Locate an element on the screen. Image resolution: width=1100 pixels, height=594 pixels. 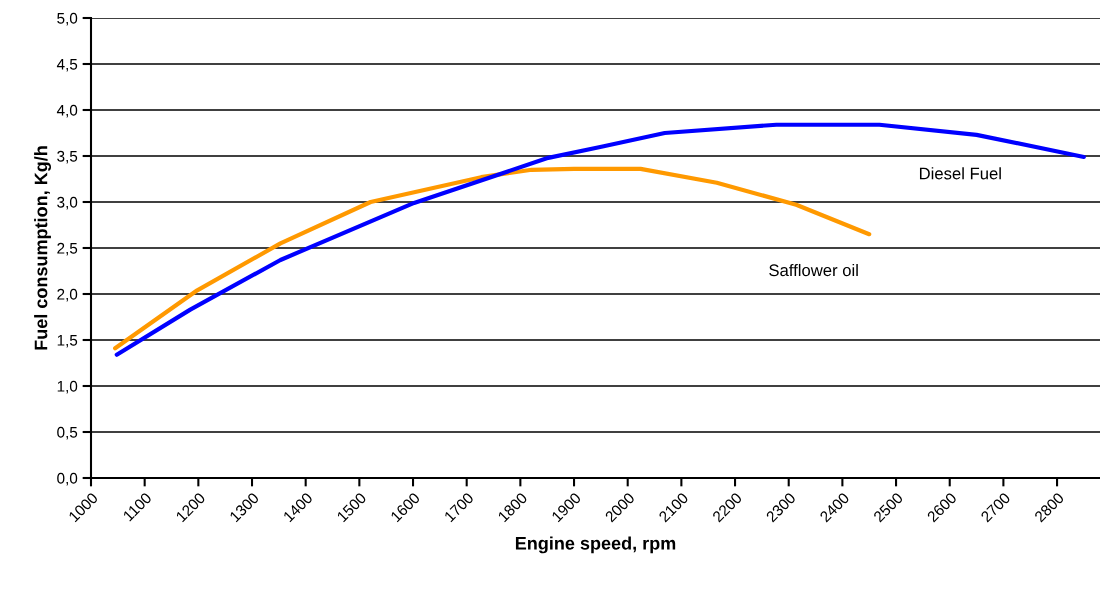
y-axis-title: Fuel consumption, Kg/h is located at coordinates (43, 248).